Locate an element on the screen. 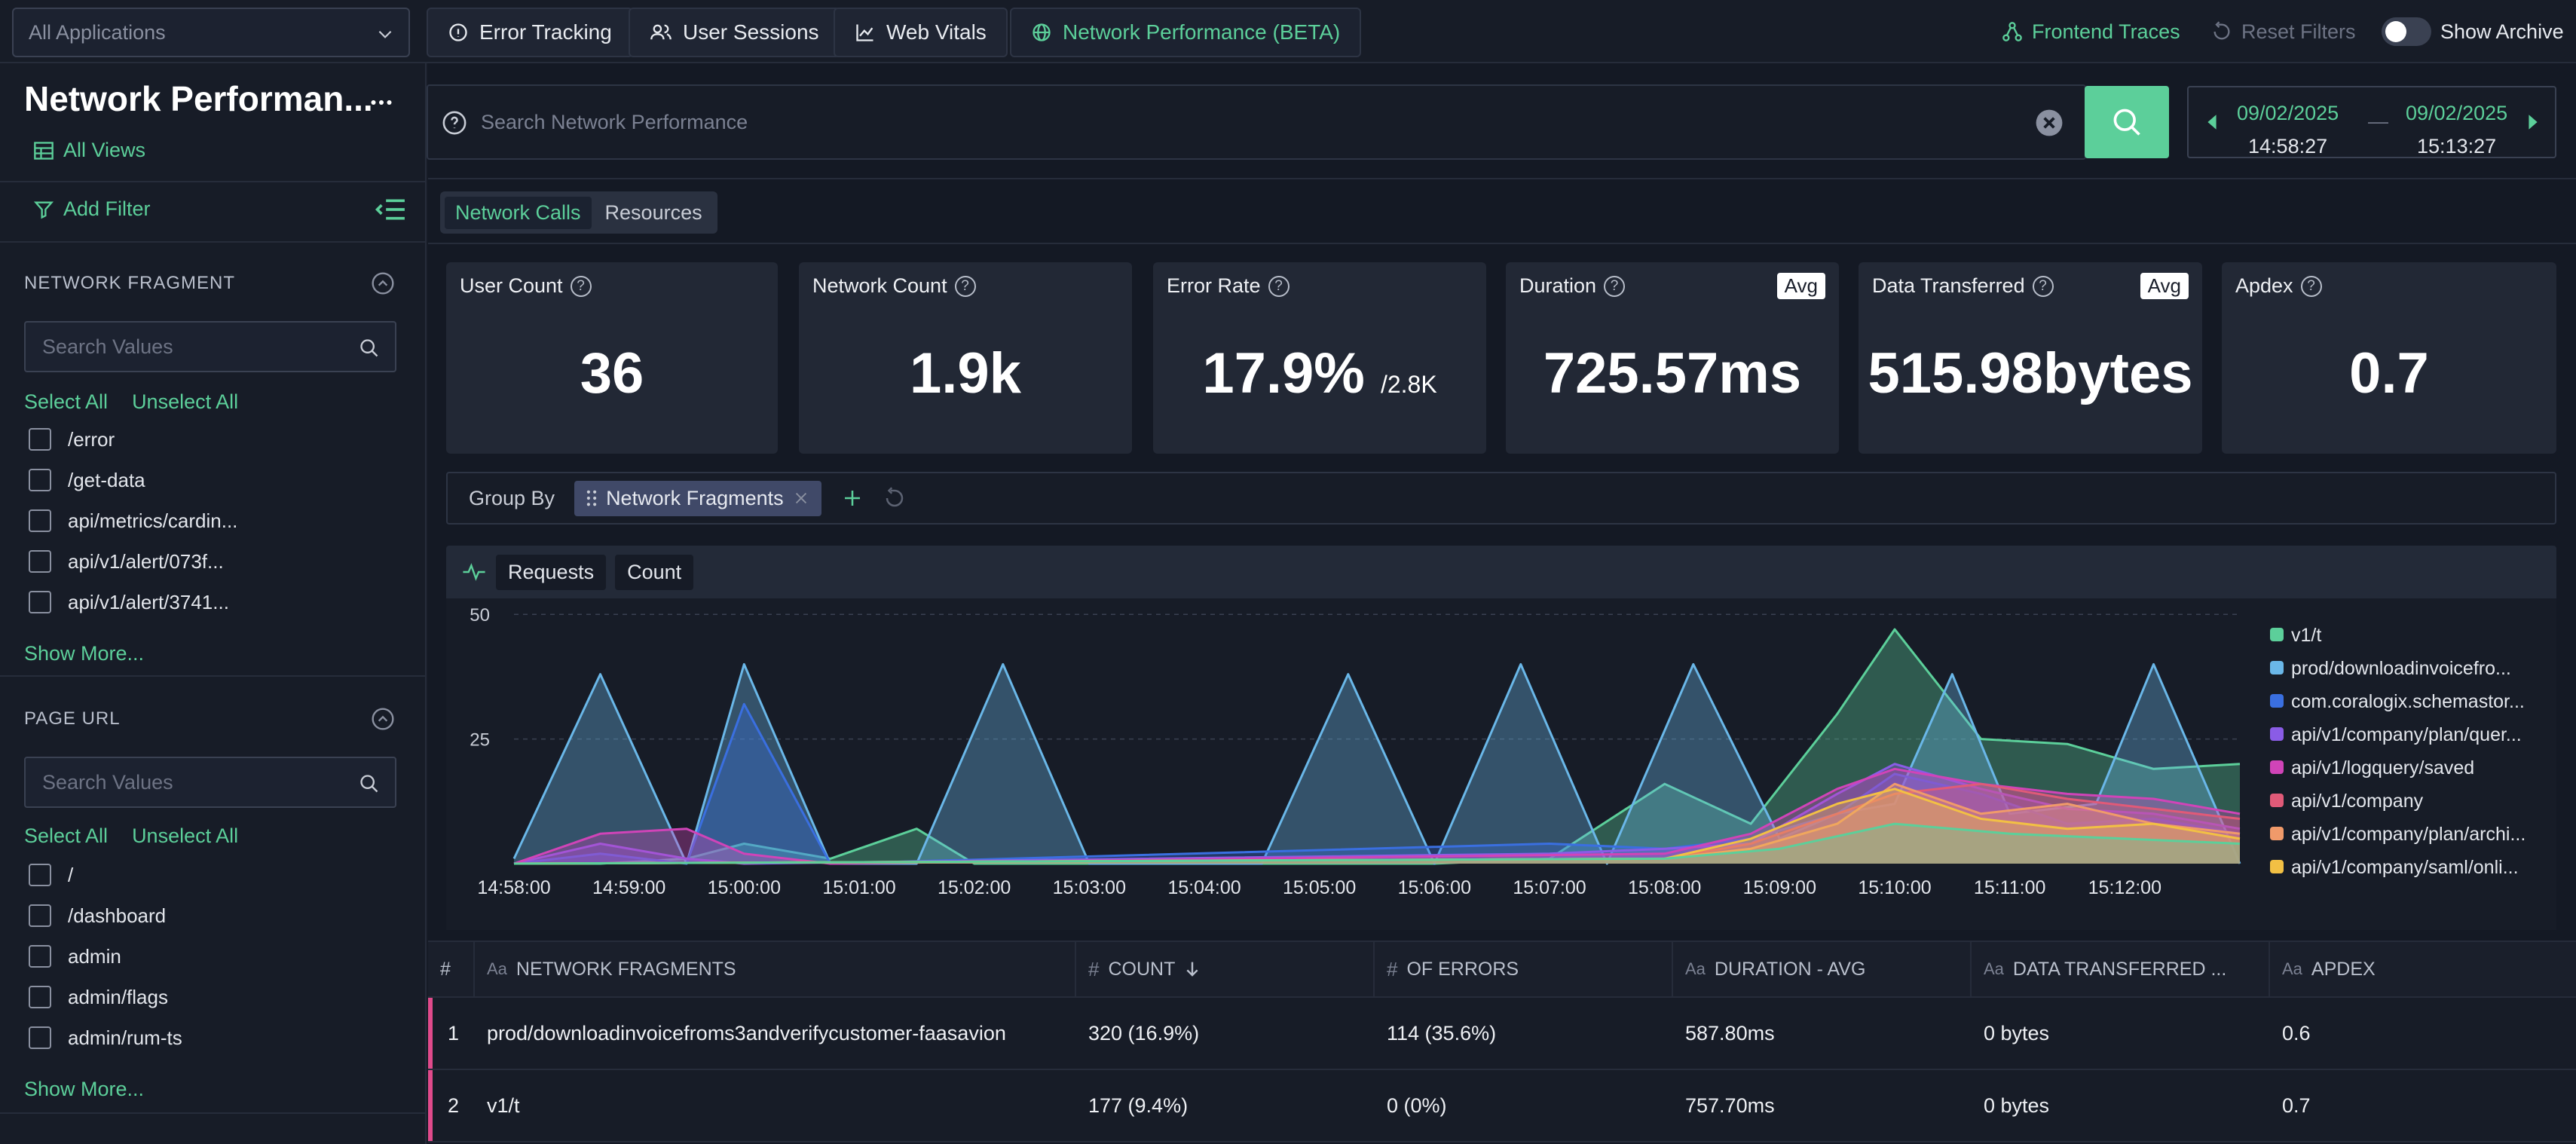  column-header-count: # COUNT is located at coordinates (1224, 969).